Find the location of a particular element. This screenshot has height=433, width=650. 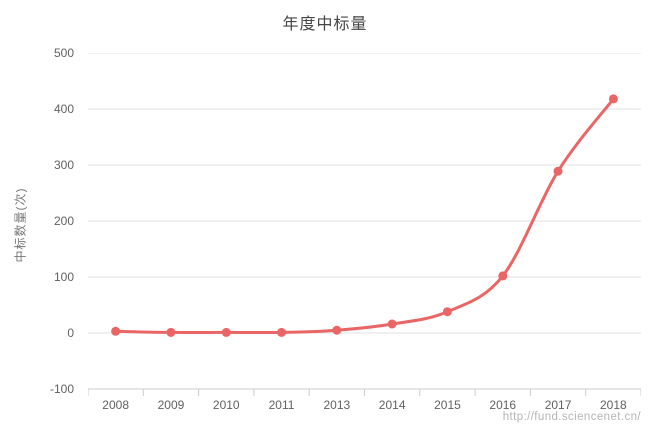

x-axis-tick-label: 2008 is located at coordinates (115, 405).